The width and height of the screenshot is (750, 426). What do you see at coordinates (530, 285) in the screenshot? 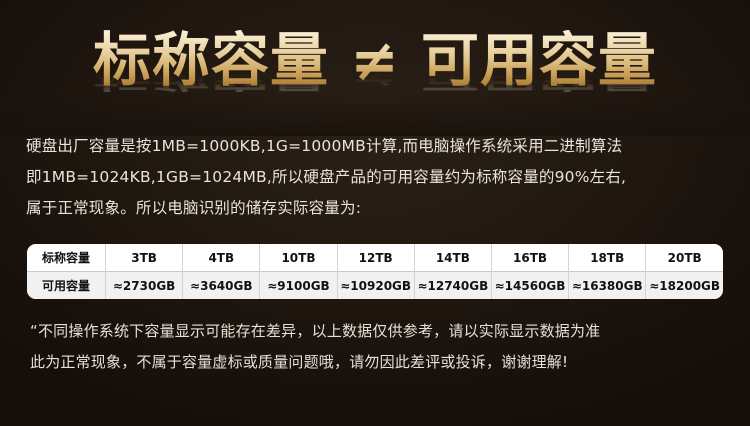
I see `usable-cell: ≈14560GB` at bounding box center [530, 285].